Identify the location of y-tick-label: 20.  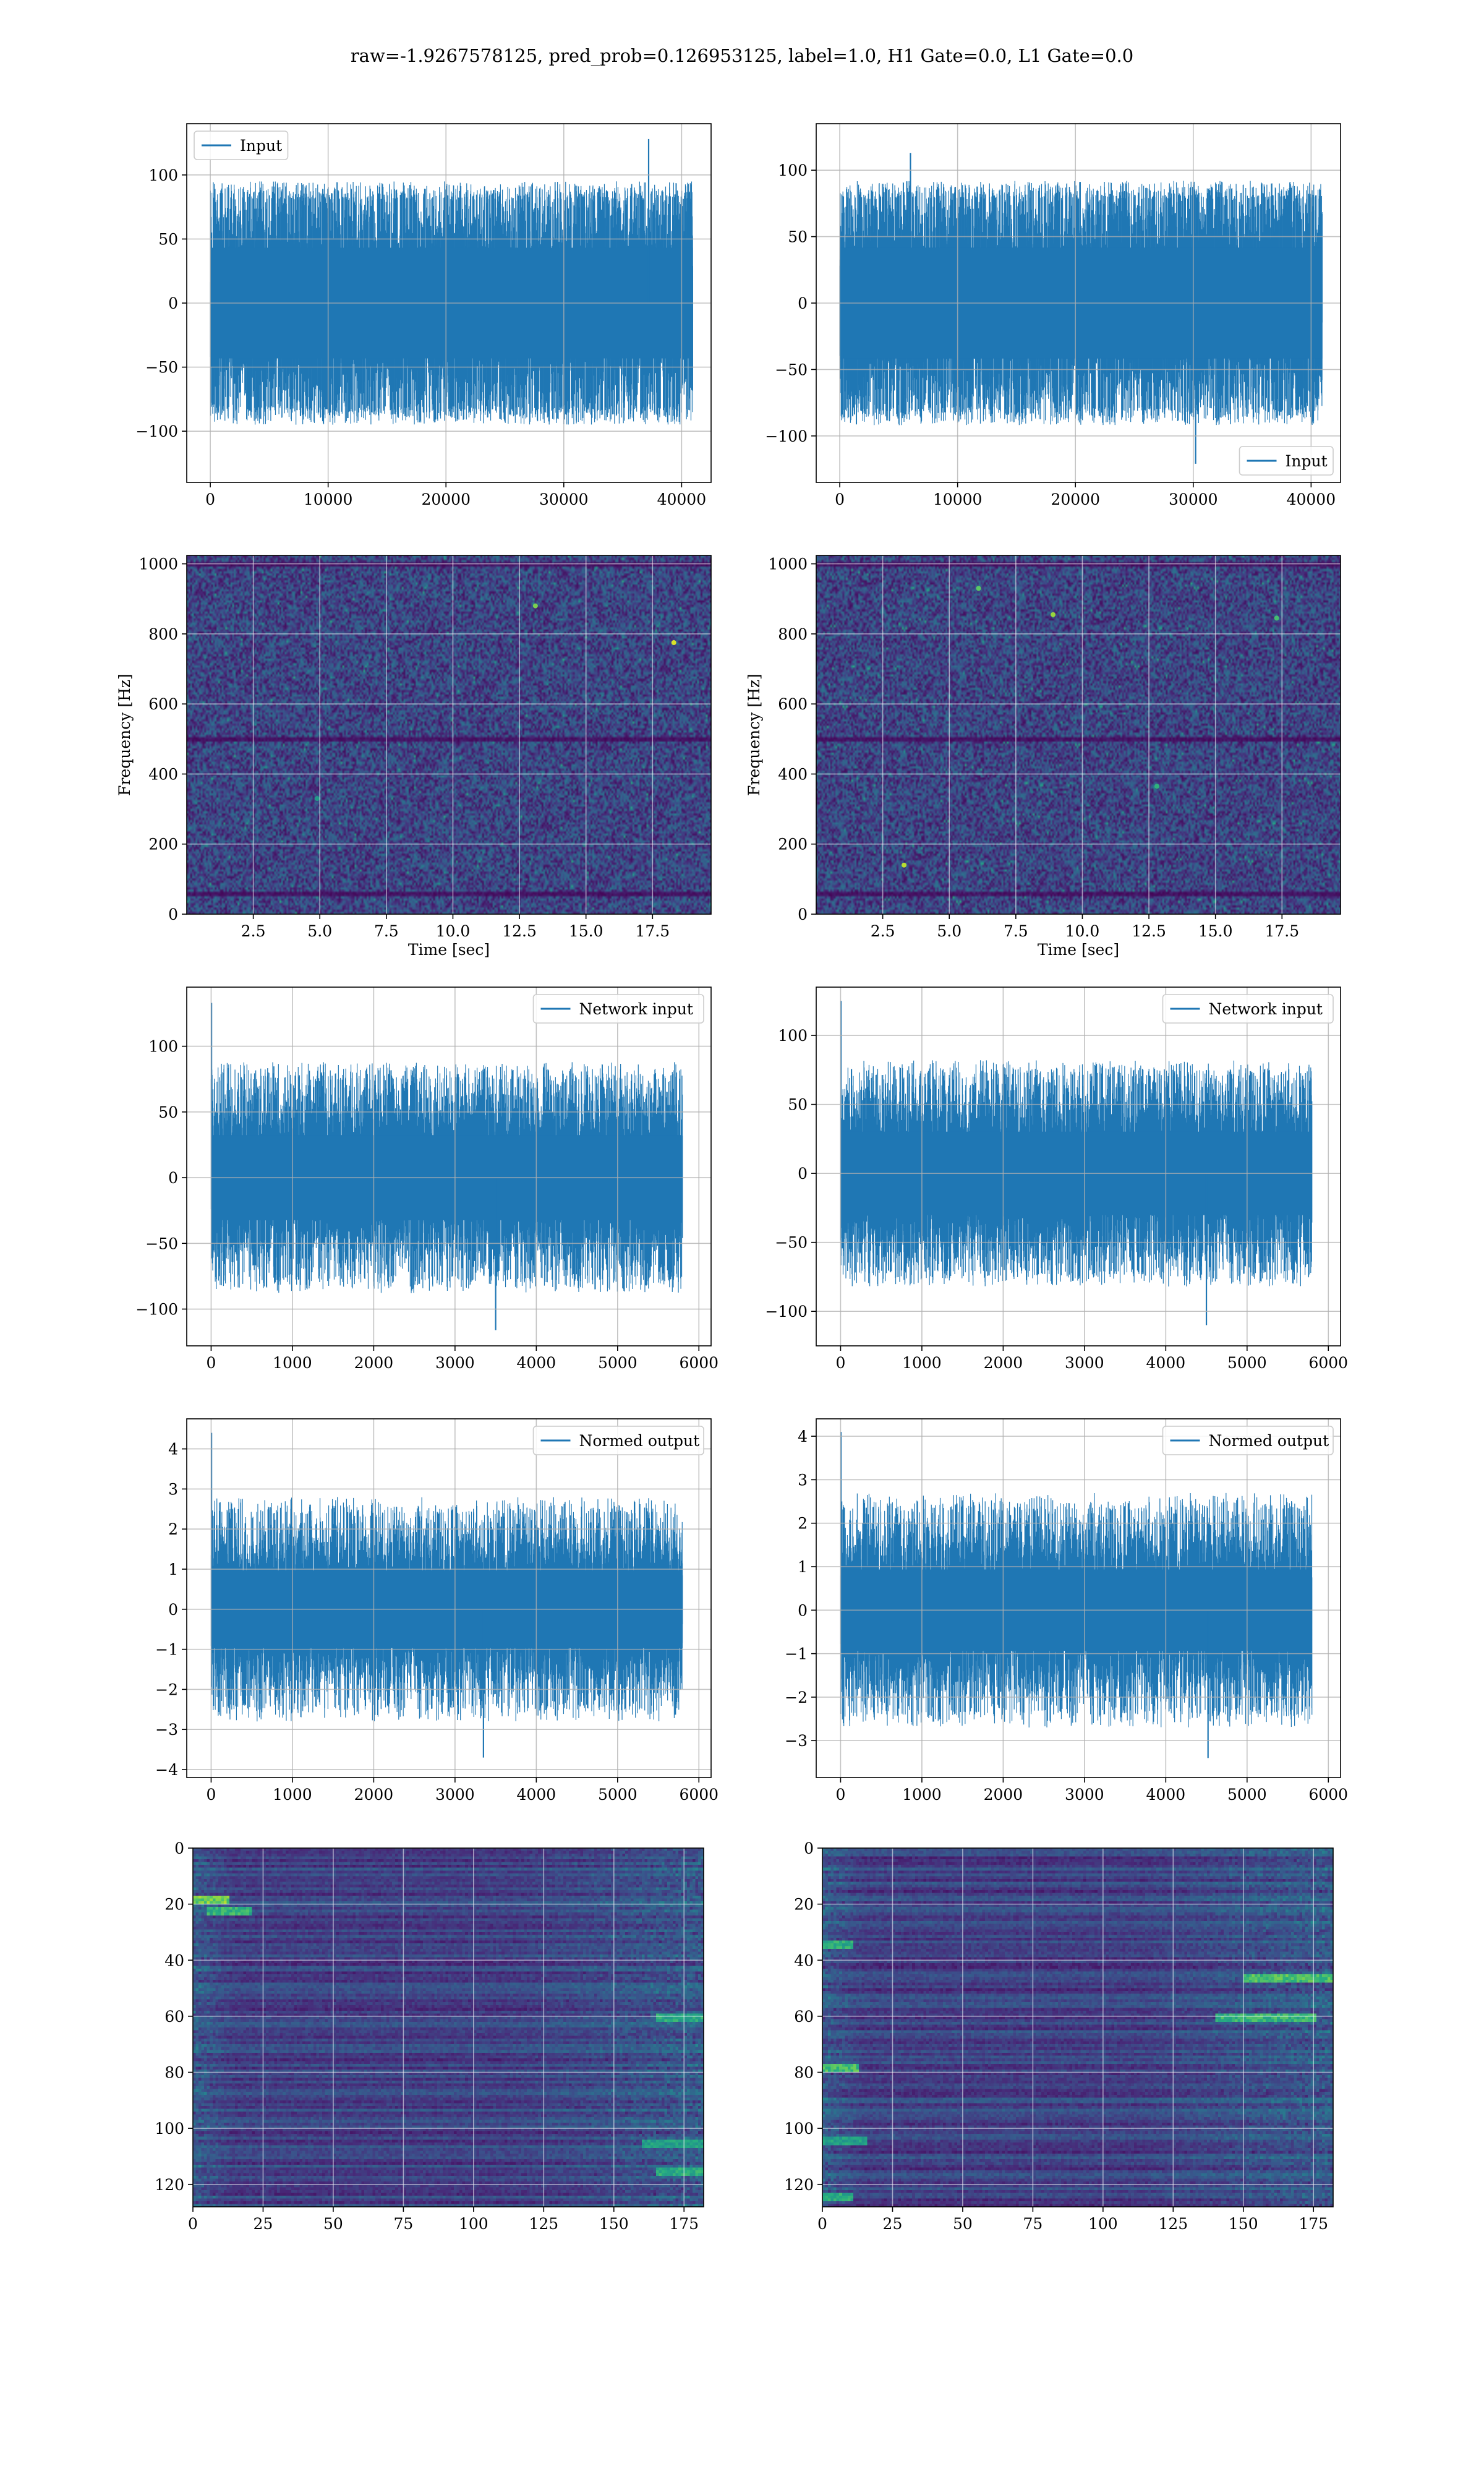
(174, 1905).